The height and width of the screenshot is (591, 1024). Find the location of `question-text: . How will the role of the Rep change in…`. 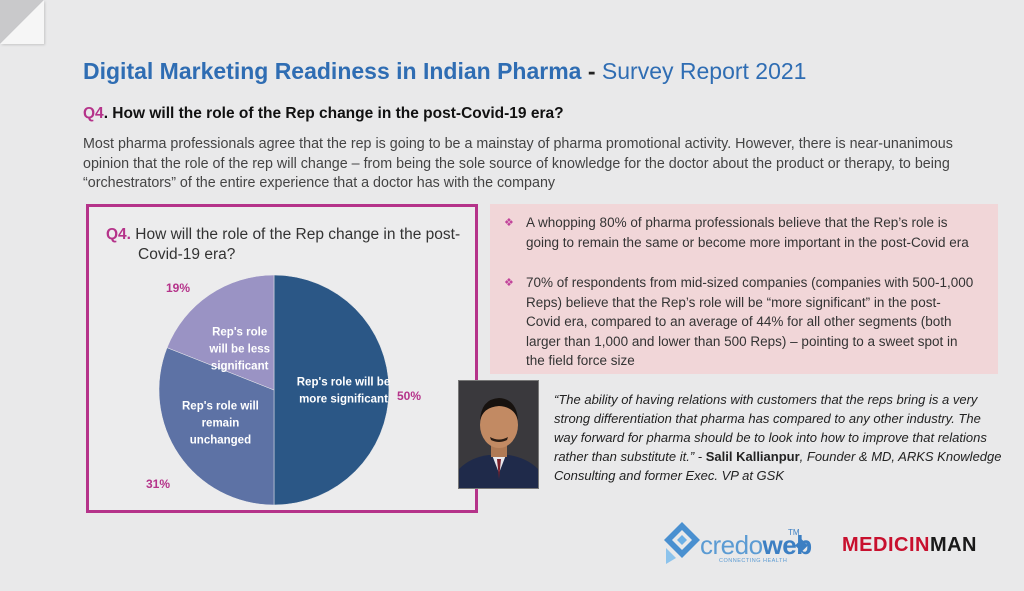

question-text: . How will the role of the Rep change in… is located at coordinates (333, 113).